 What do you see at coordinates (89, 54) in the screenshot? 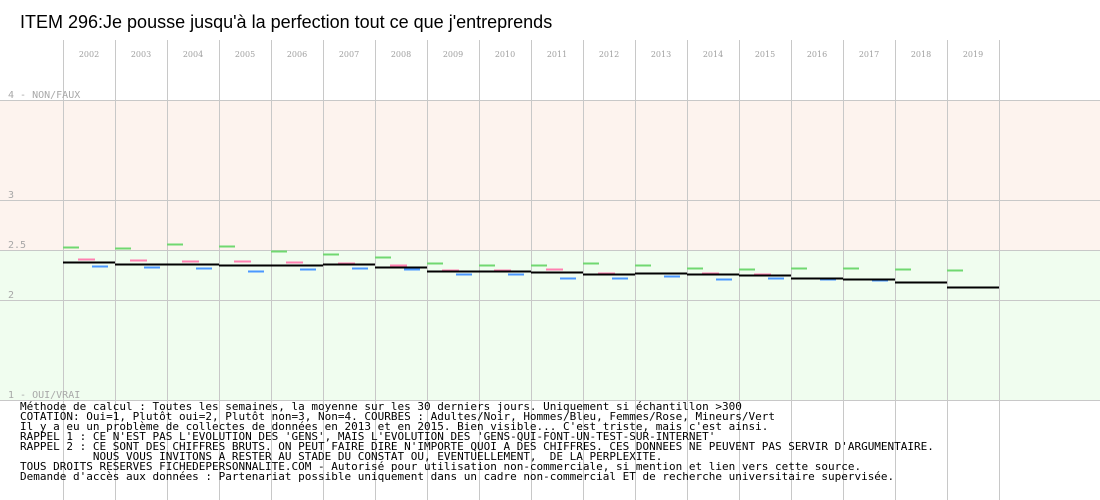
I see `x-tick-label: 2002` at bounding box center [89, 54].